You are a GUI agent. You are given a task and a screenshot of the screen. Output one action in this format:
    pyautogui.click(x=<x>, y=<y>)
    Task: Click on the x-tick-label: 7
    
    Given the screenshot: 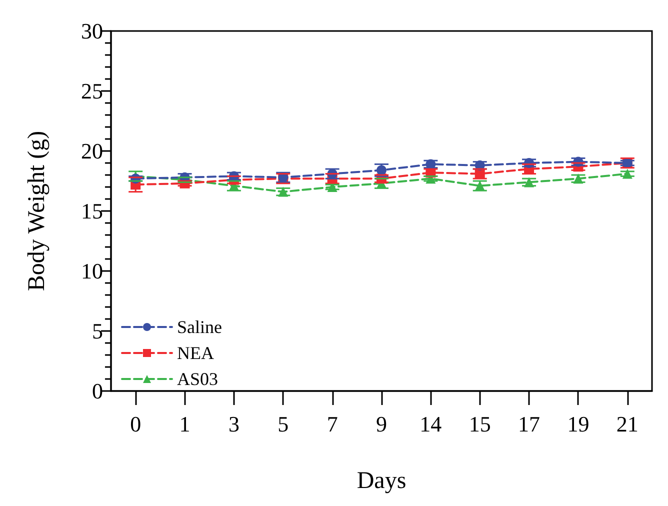 What is the action you would take?
    pyautogui.click(x=332, y=424)
    